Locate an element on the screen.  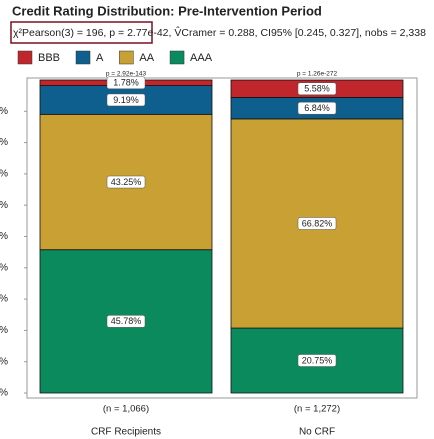
n-label: (n = 1,272) is located at coordinates (317, 409).